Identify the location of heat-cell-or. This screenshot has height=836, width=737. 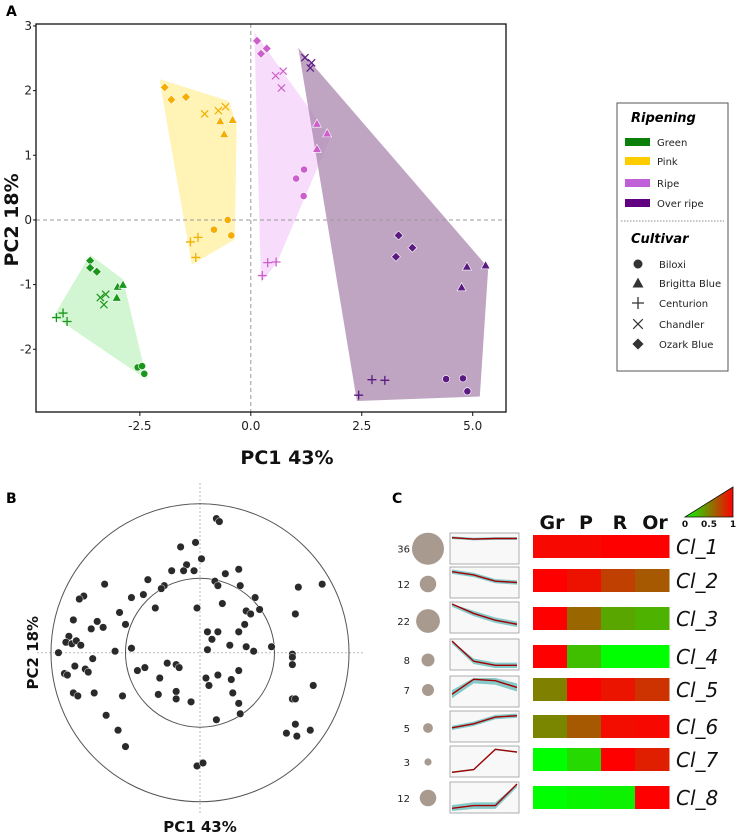
(652, 726).